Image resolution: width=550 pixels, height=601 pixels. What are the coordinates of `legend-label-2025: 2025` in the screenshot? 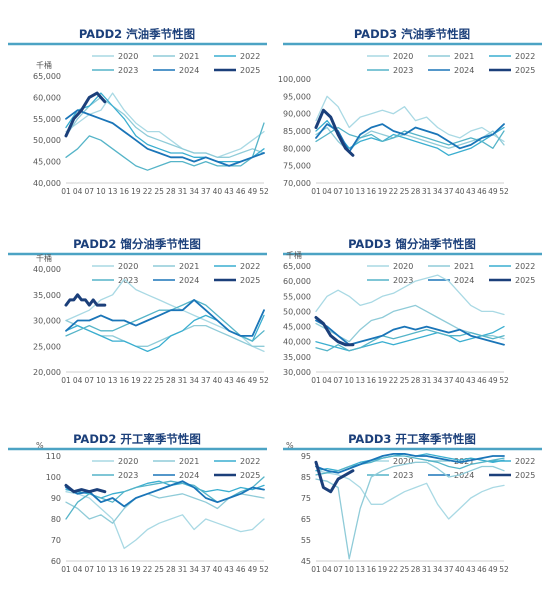 It's located at (250, 475).